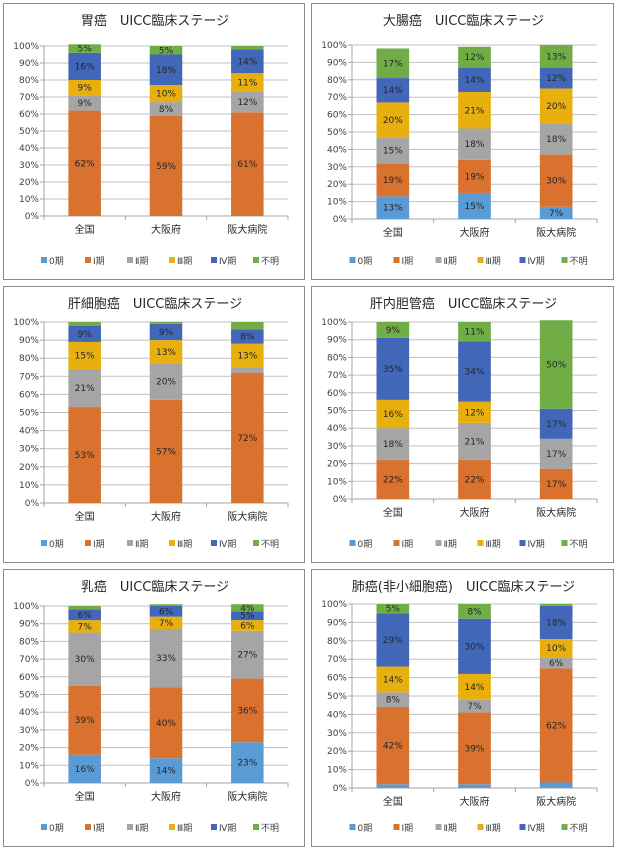 This screenshot has width=617, height=850. I want to click on data-label: 21%, so click(474, 442).